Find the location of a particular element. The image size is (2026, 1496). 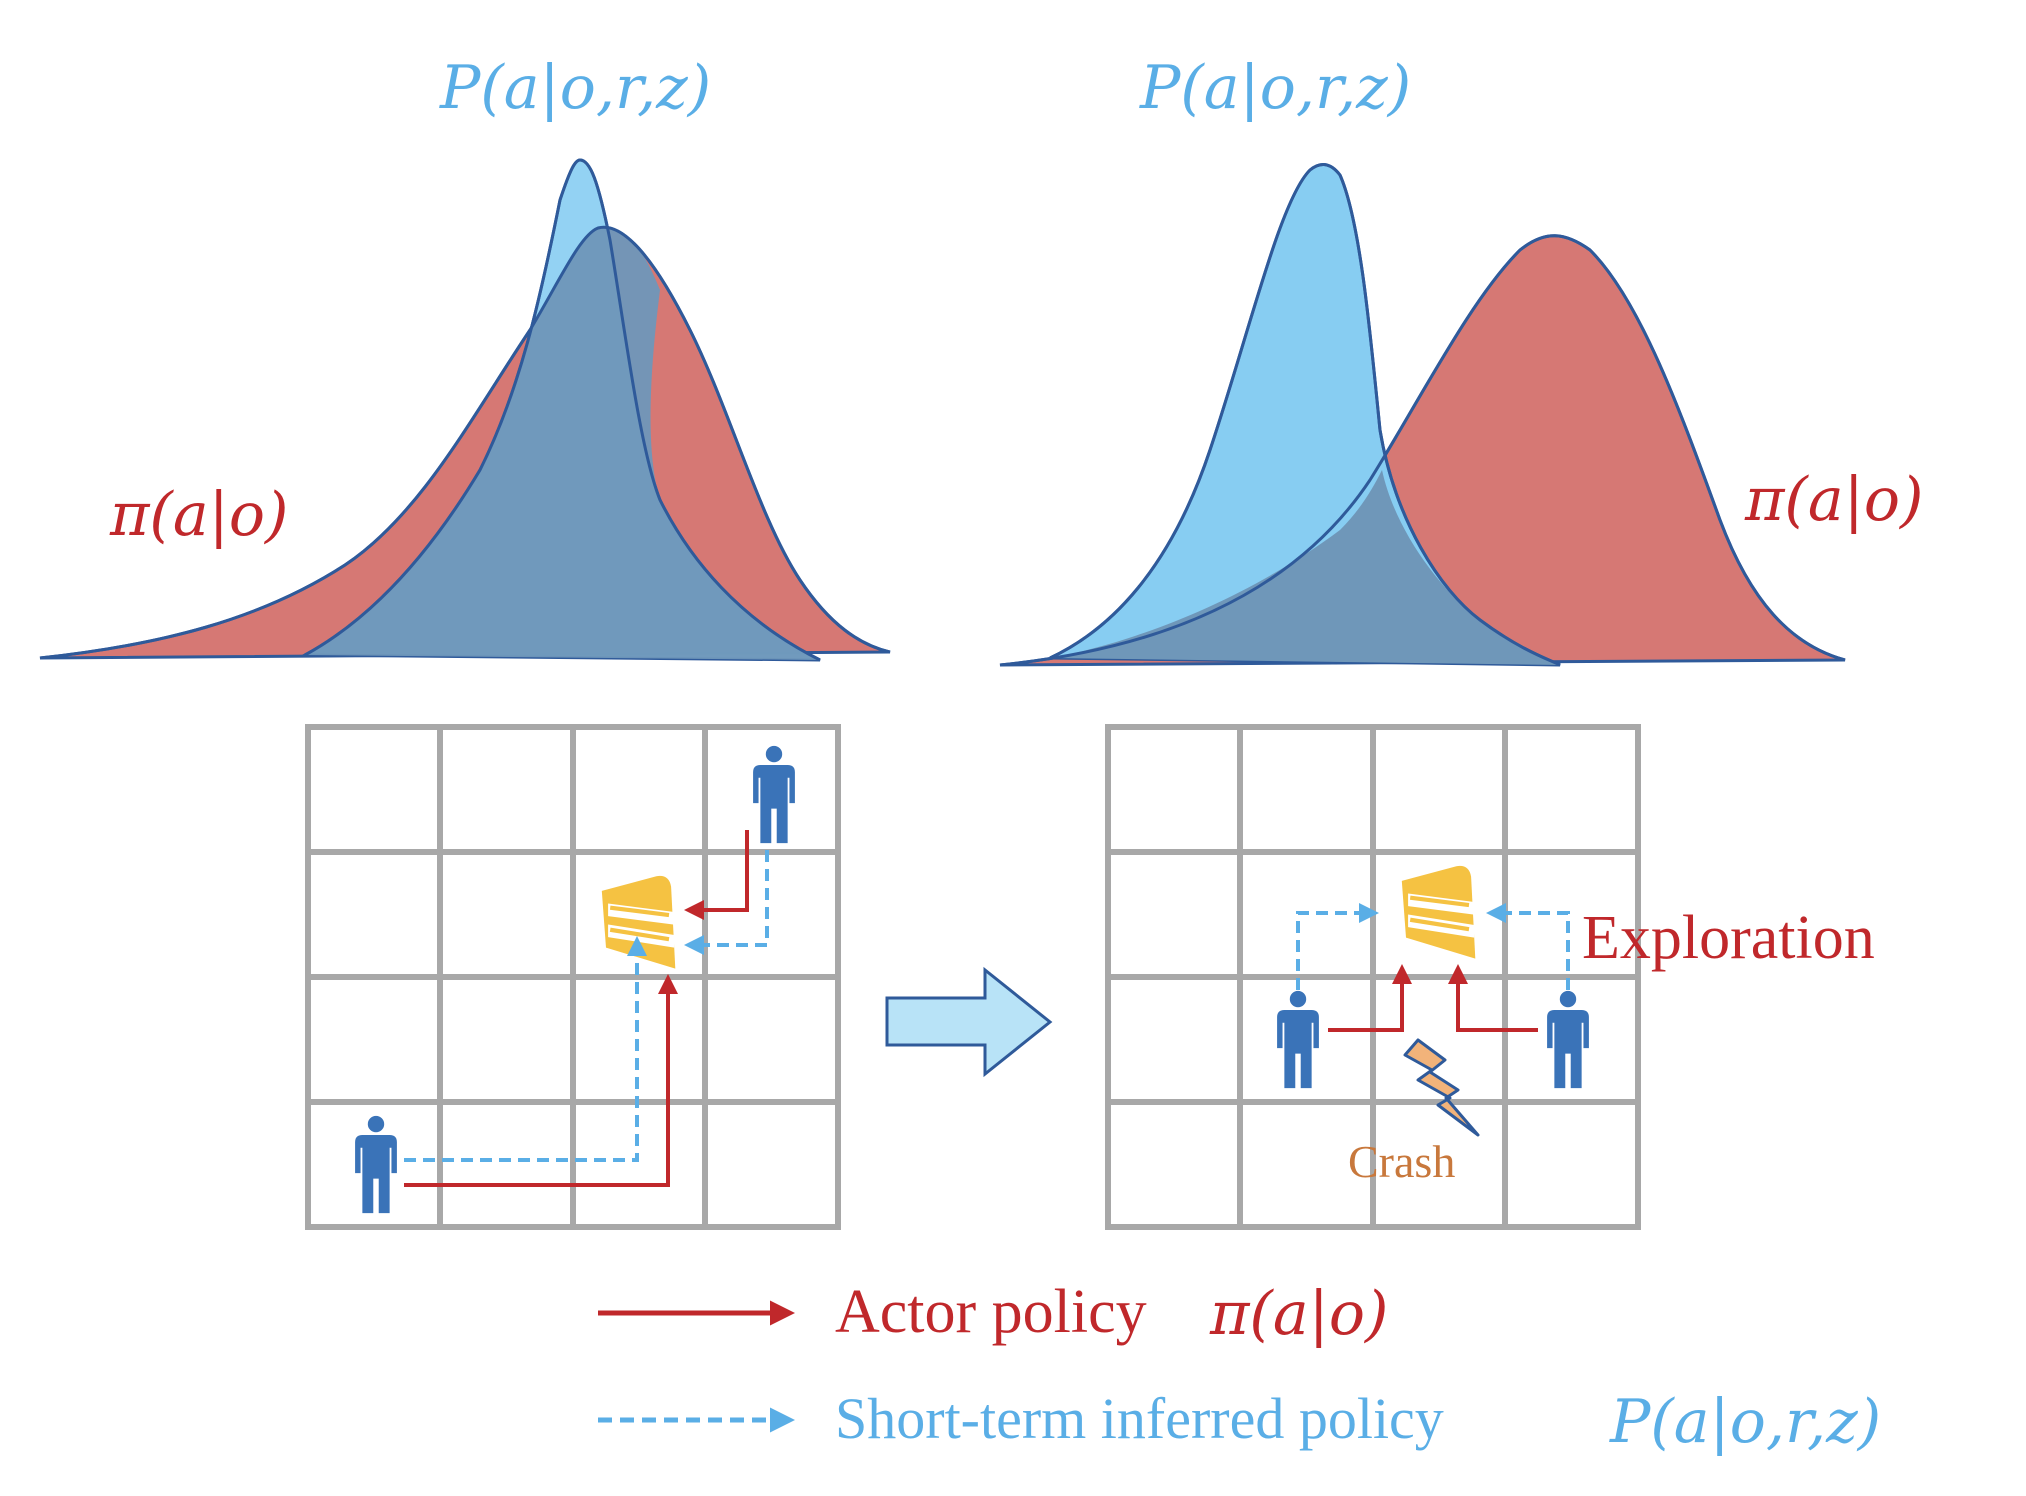

left-bottom-inferred-path is located at coordinates (525, 1049).